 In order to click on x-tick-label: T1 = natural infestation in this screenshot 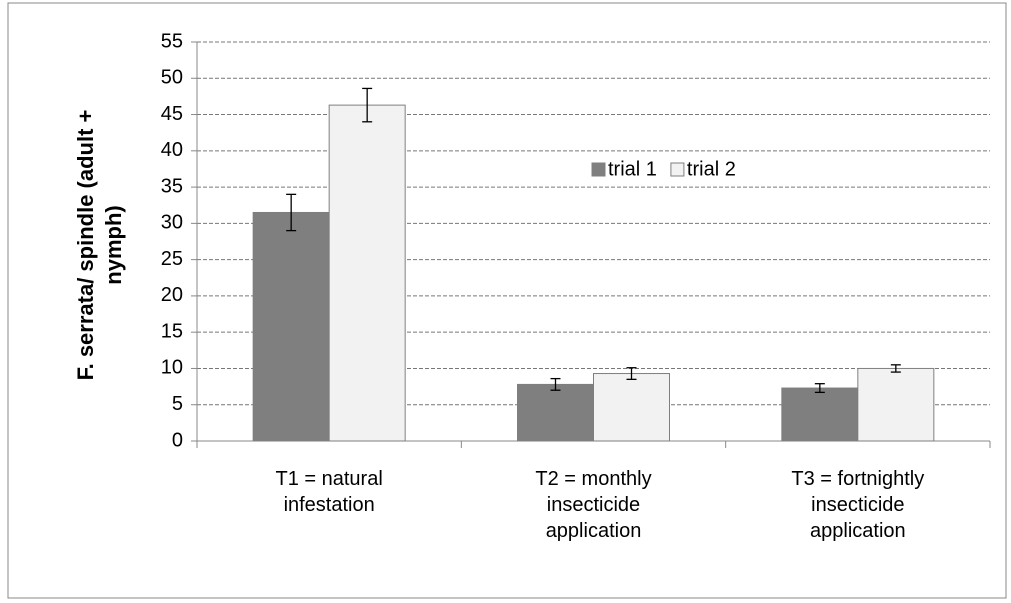, I will do `click(329, 492)`.